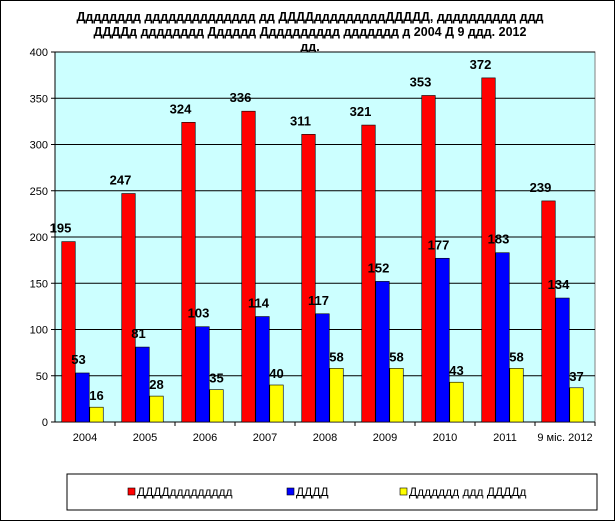 The height and width of the screenshot is (521, 615). What do you see at coordinates (300, 120) in the screenshot?
I see `data-label: 311` at bounding box center [300, 120].